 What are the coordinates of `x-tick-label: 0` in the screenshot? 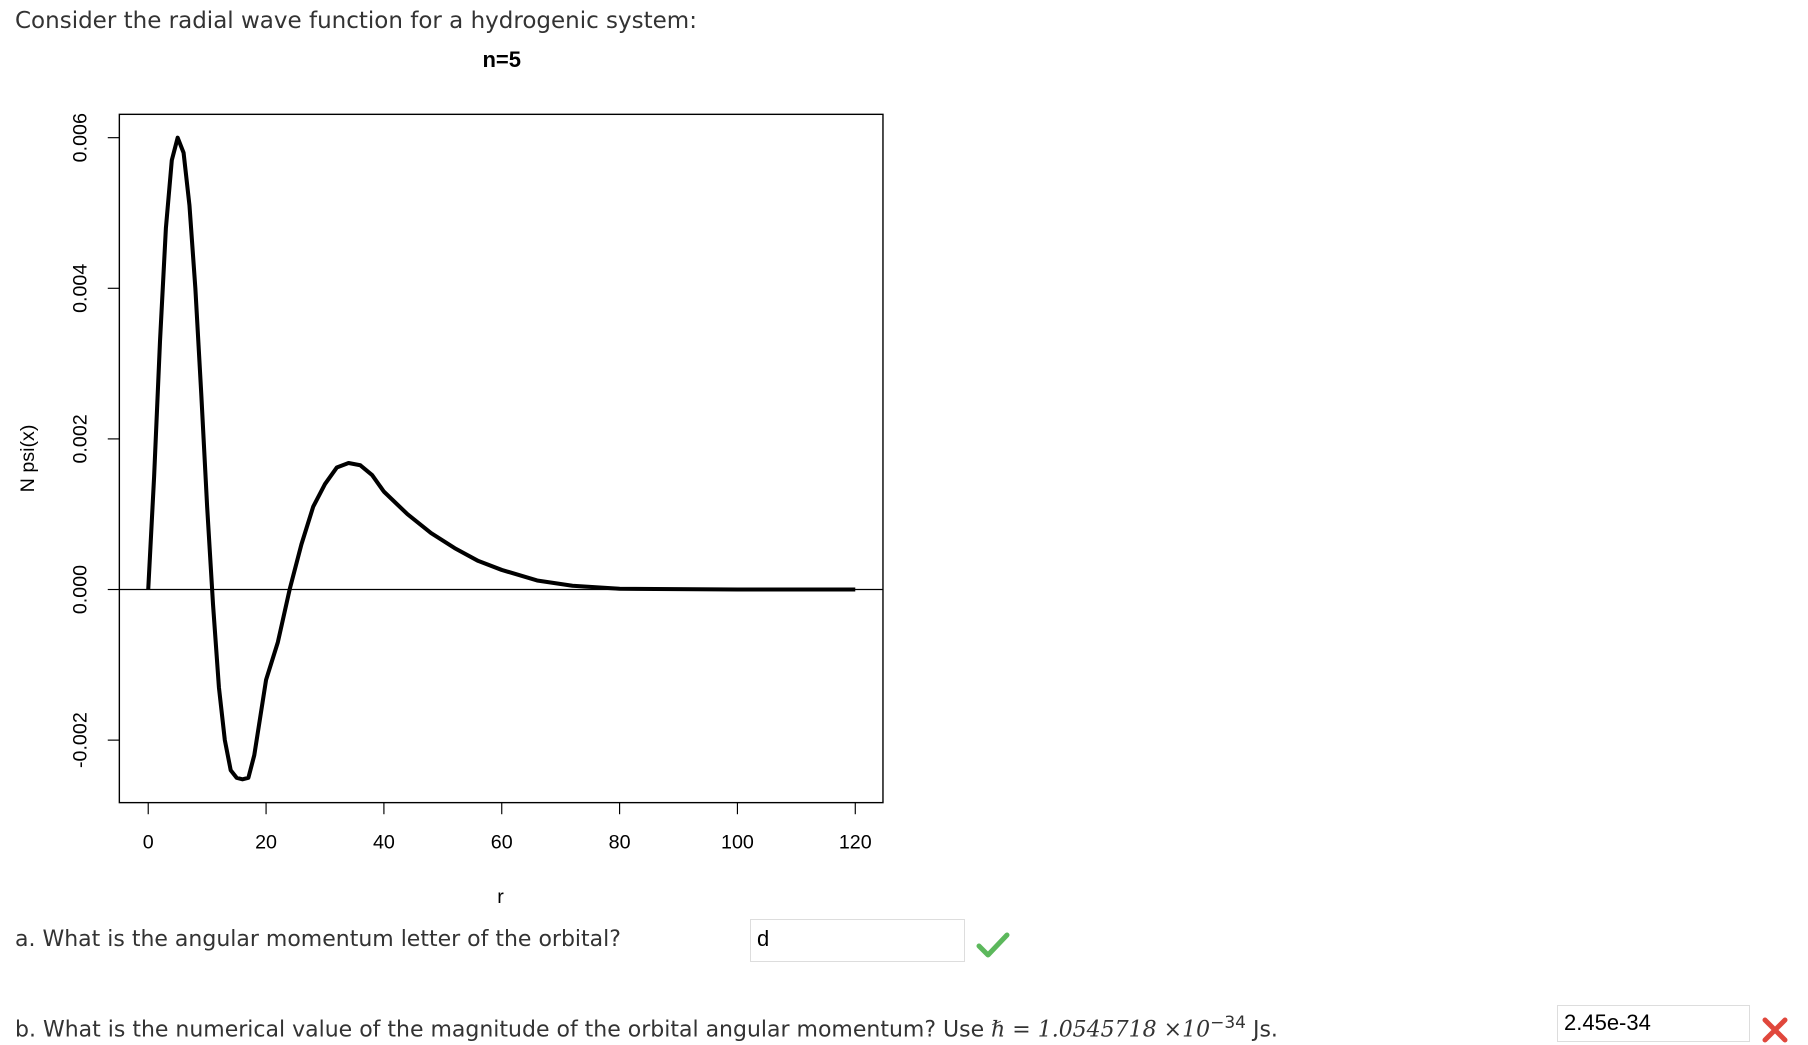 It's located at (148, 842).